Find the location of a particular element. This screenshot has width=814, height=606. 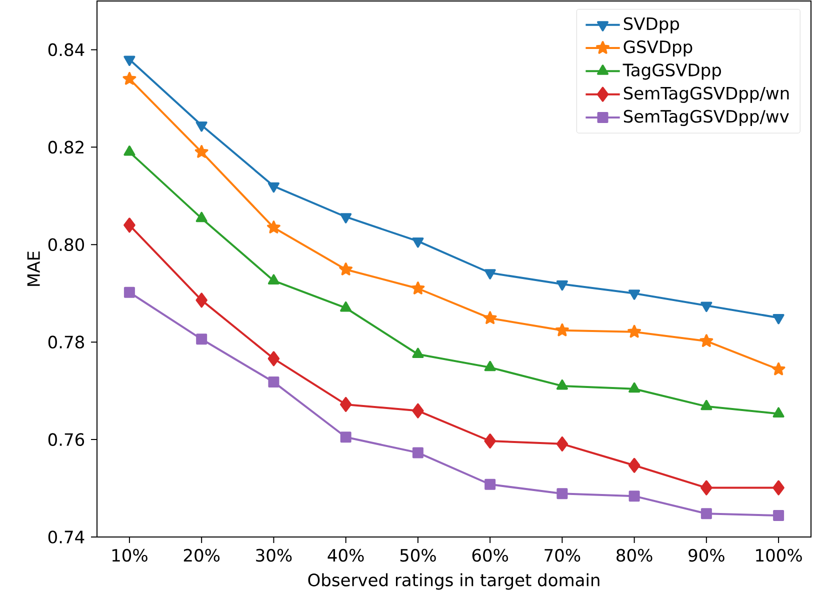

y-tick-label: 0.76 is located at coordinates (66, 439).